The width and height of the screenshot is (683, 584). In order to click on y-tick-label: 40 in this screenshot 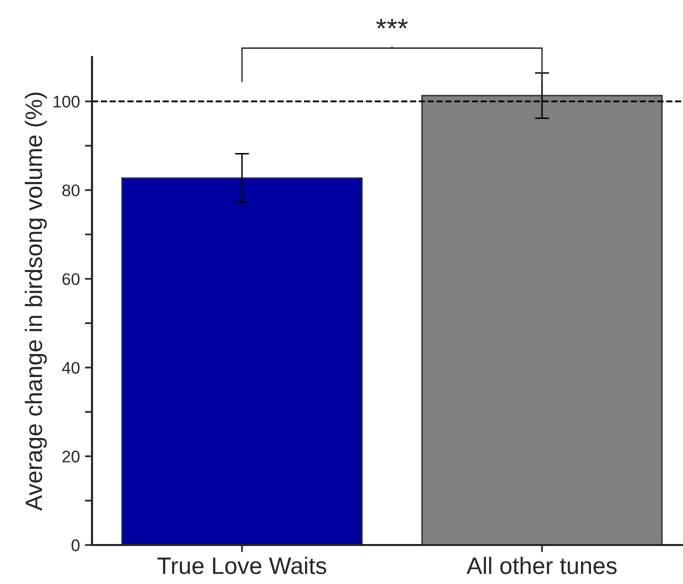, I will do `click(71, 368)`.